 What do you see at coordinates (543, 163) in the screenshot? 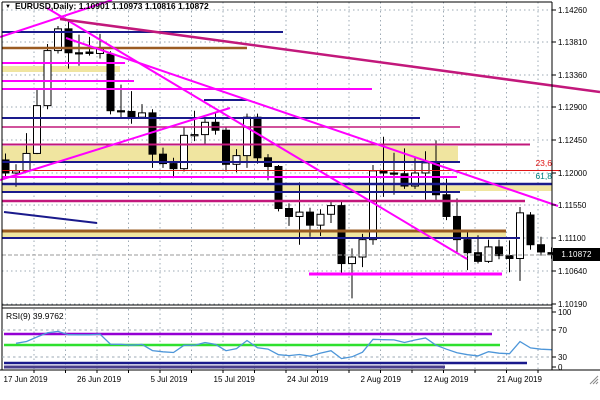
I see `fib-level-23.6-label: 23,6` at bounding box center [543, 163].